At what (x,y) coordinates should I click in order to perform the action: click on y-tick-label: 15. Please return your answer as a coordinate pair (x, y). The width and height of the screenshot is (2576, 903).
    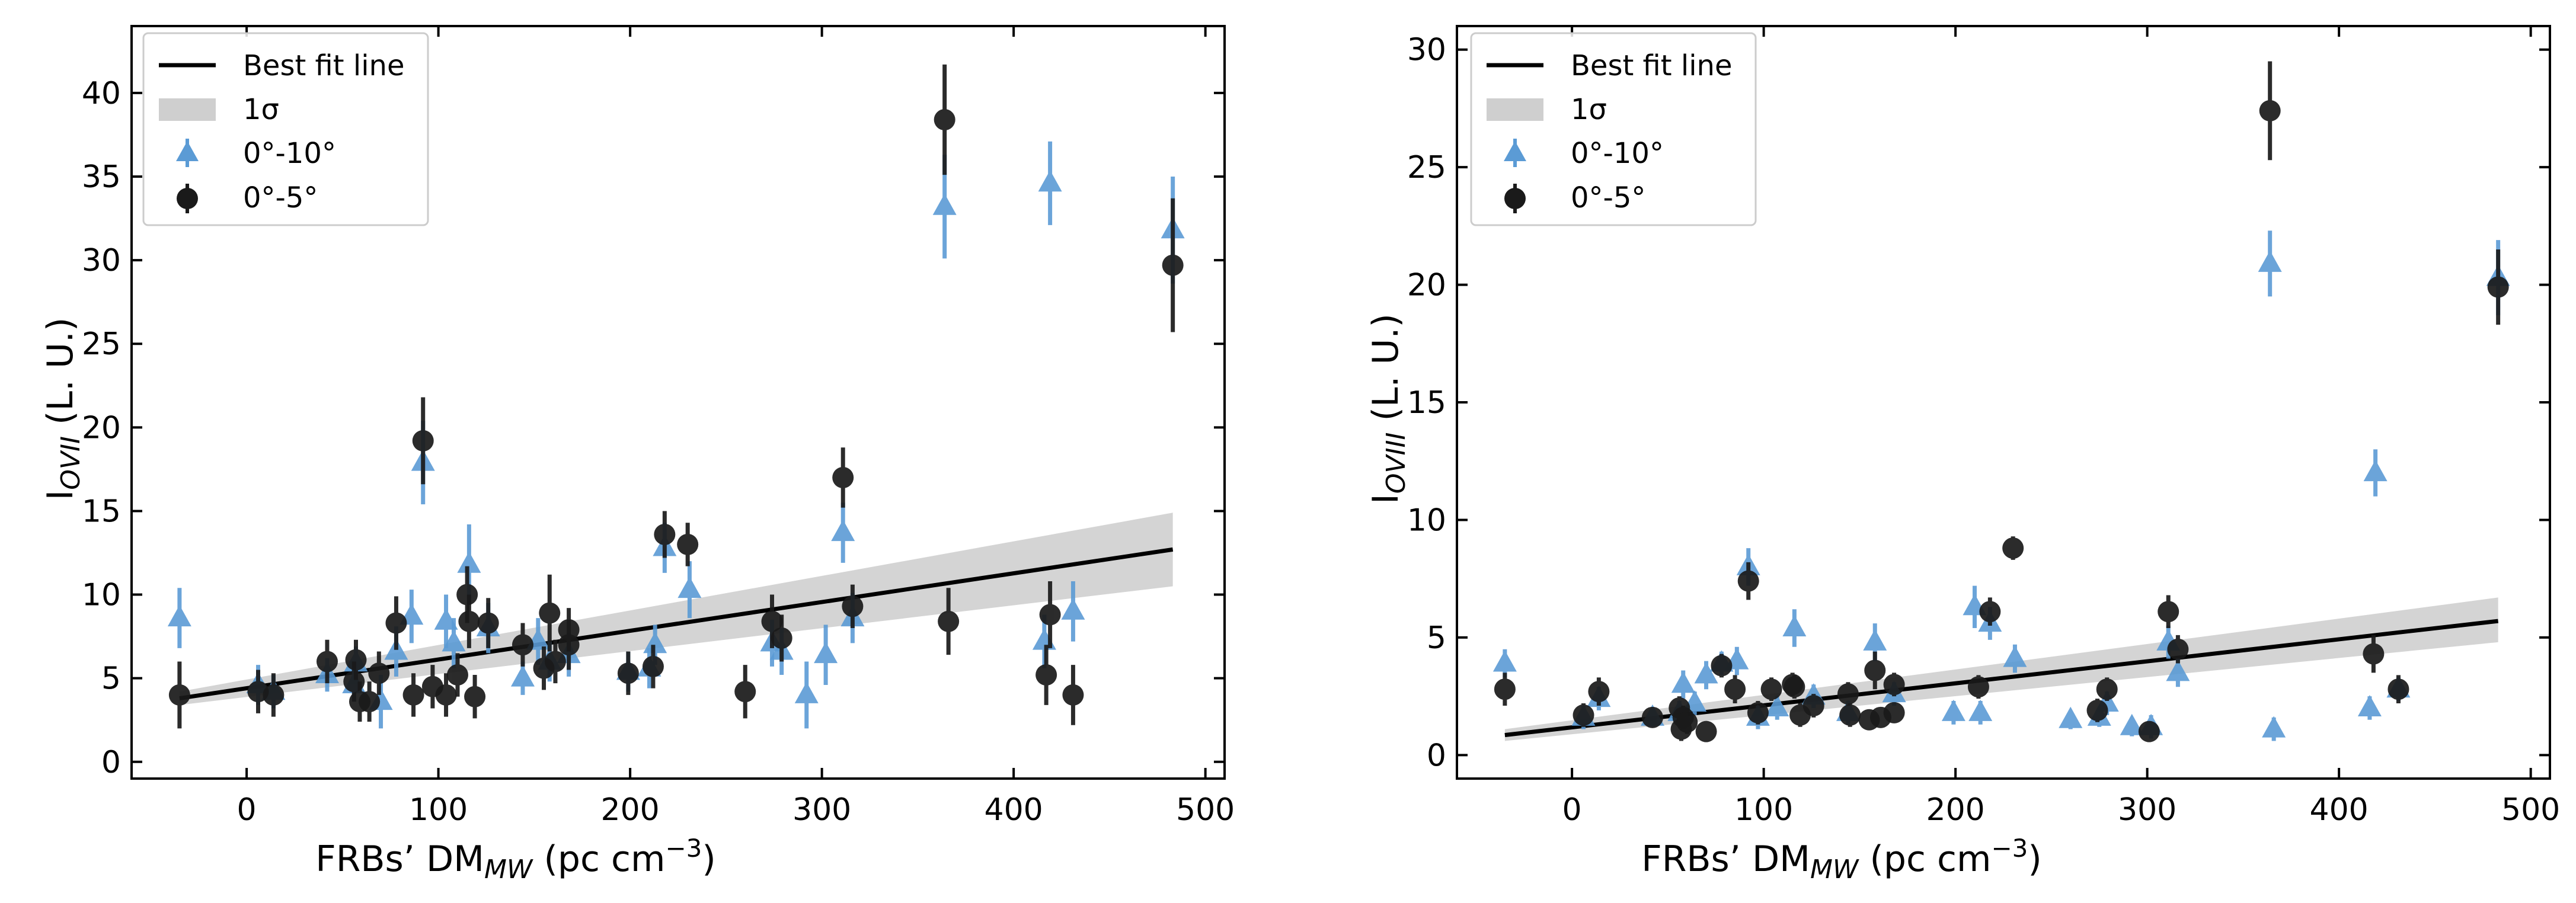
    Looking at the image, I should click on (101, 511).